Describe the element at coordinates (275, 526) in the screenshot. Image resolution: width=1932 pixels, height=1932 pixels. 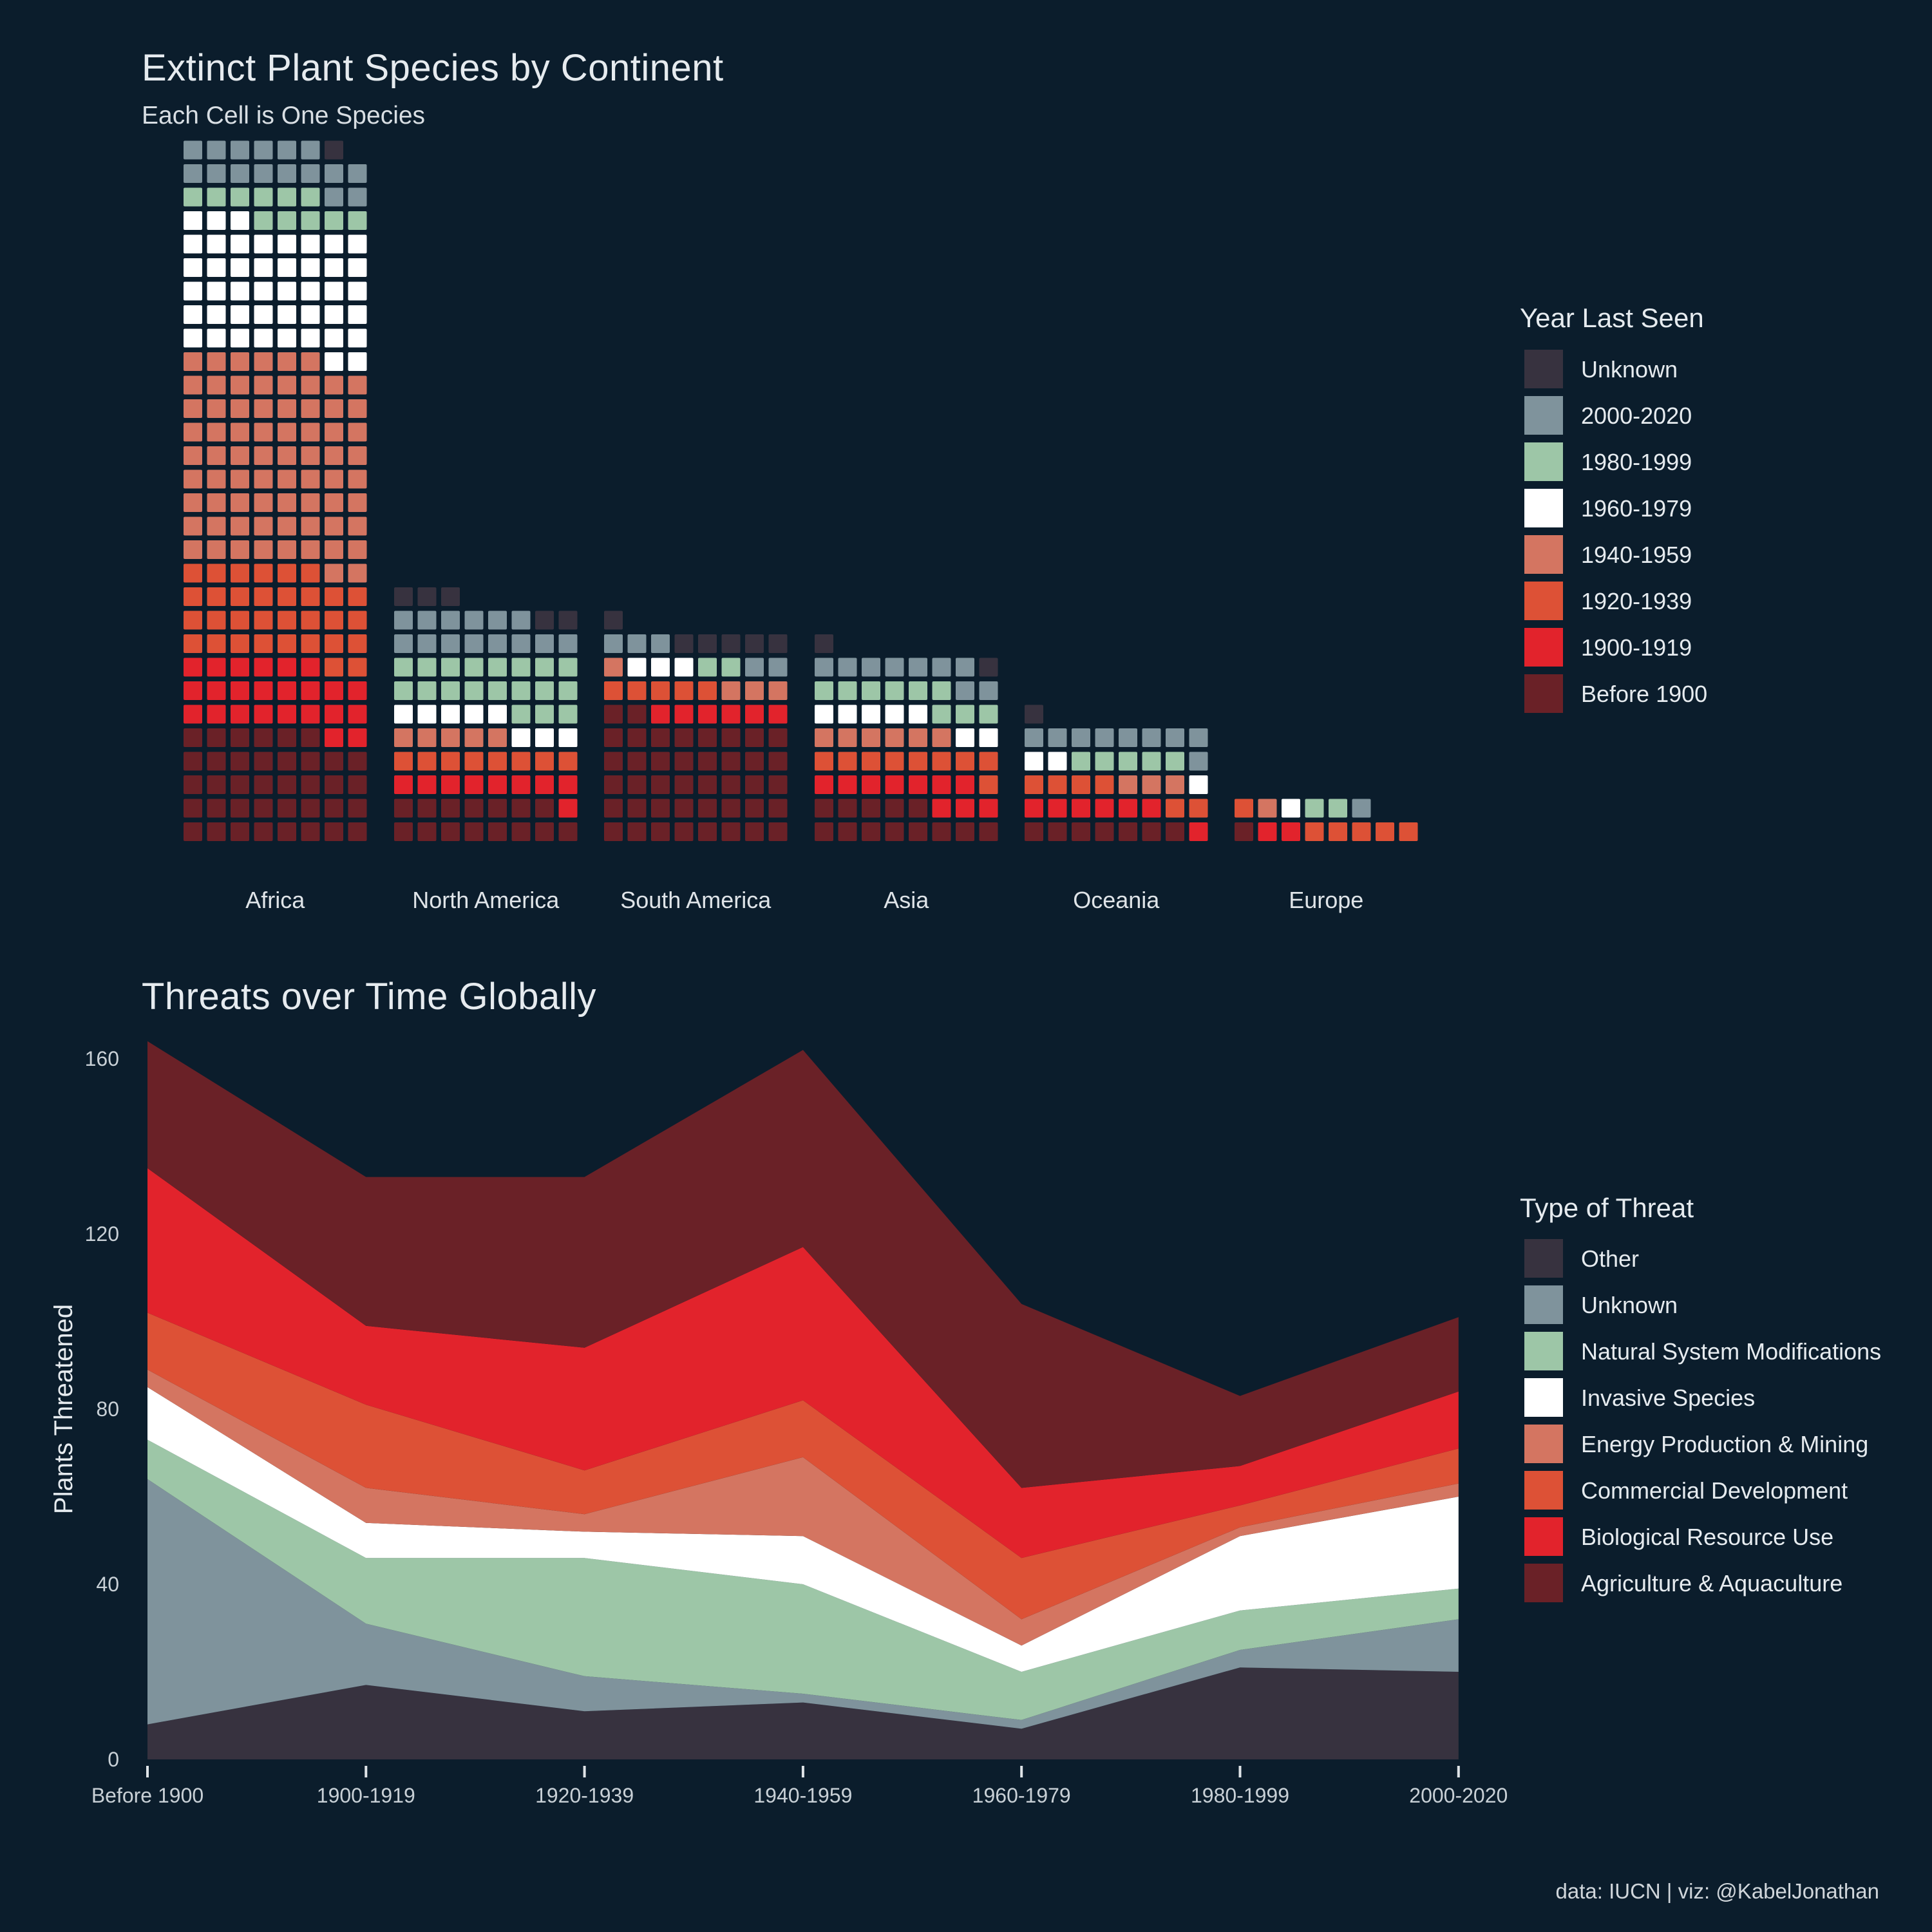
I see `waffle-africa: Africa` at that location.